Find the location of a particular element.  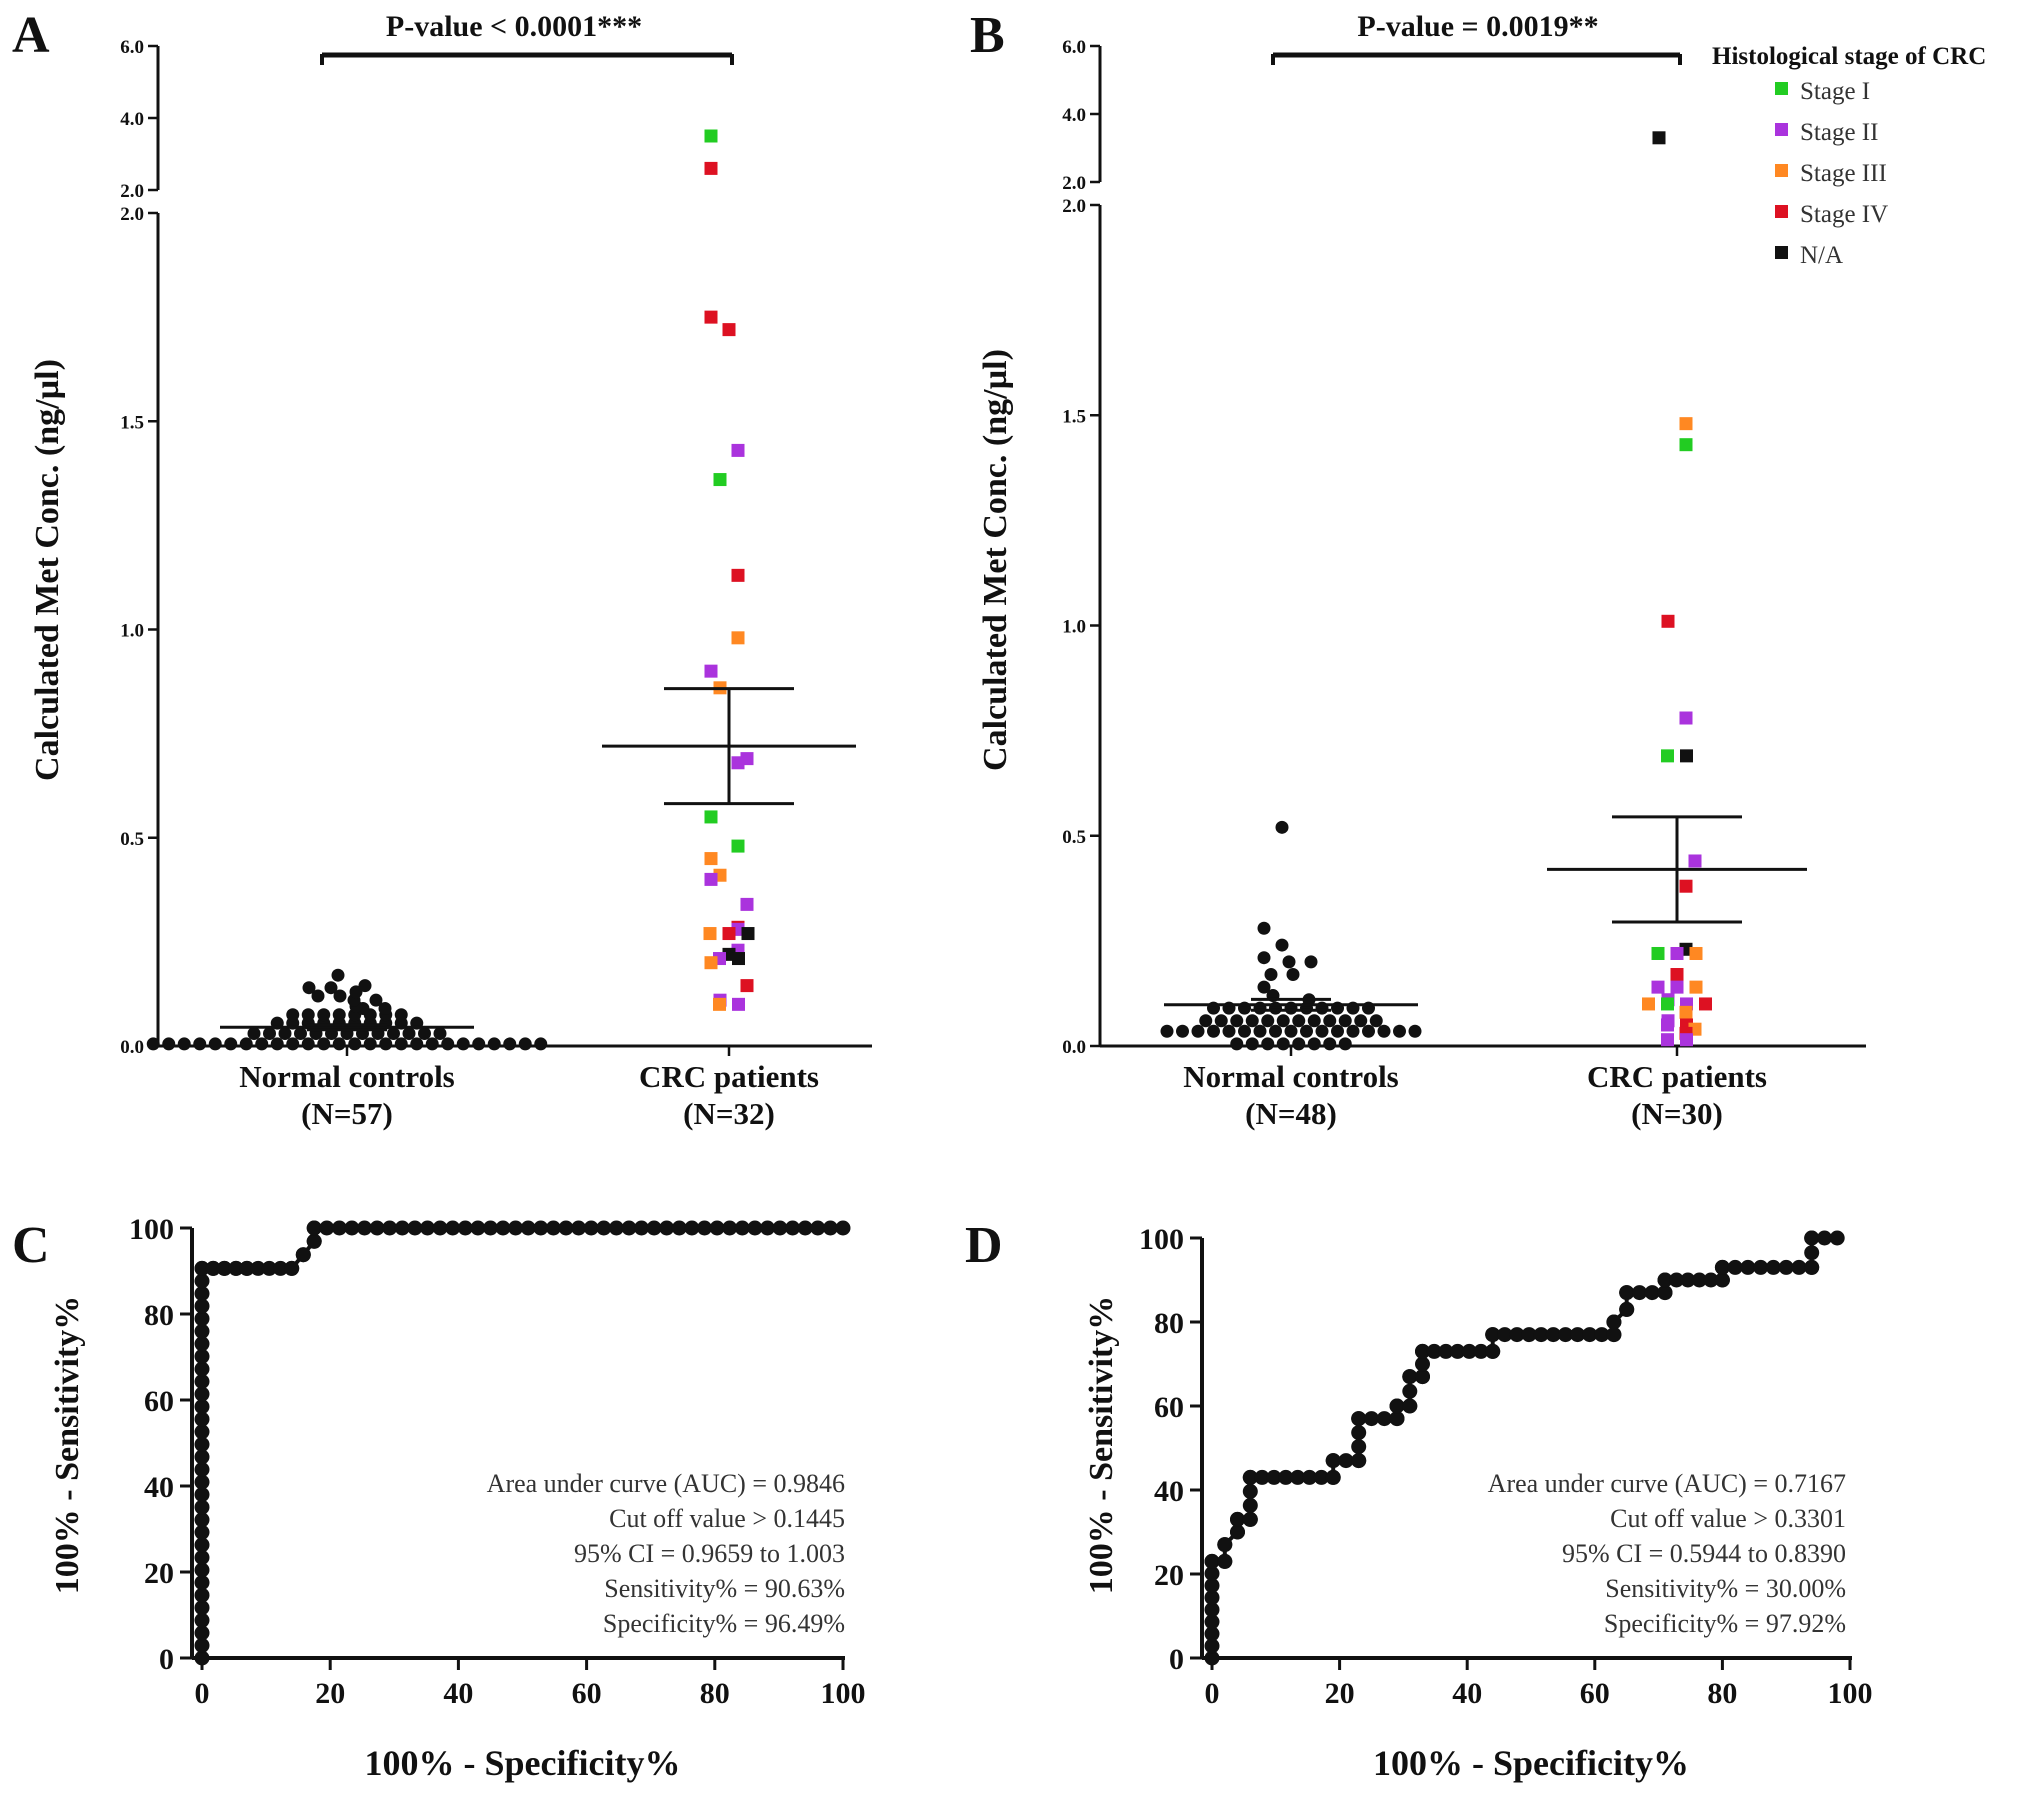

x-tick-label: 100 is located at coordinates (843, 1693).